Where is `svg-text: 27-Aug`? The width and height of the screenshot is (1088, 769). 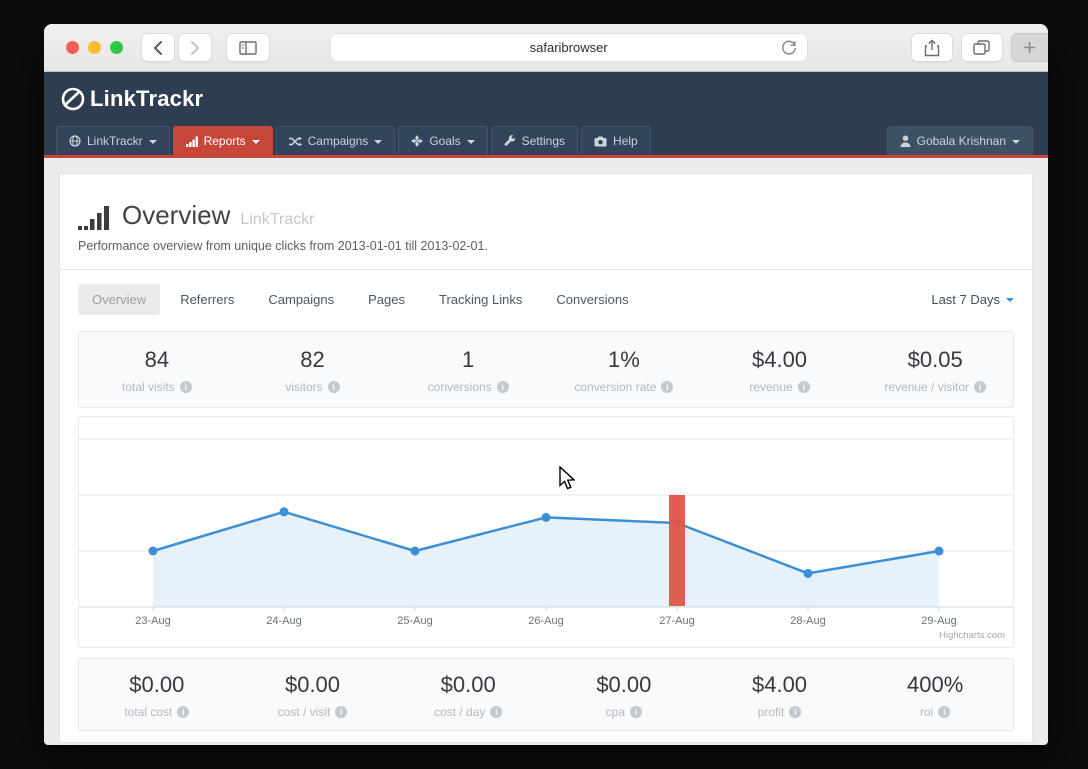 svg-text: 27-Aug is located at coordinates (676, 621).